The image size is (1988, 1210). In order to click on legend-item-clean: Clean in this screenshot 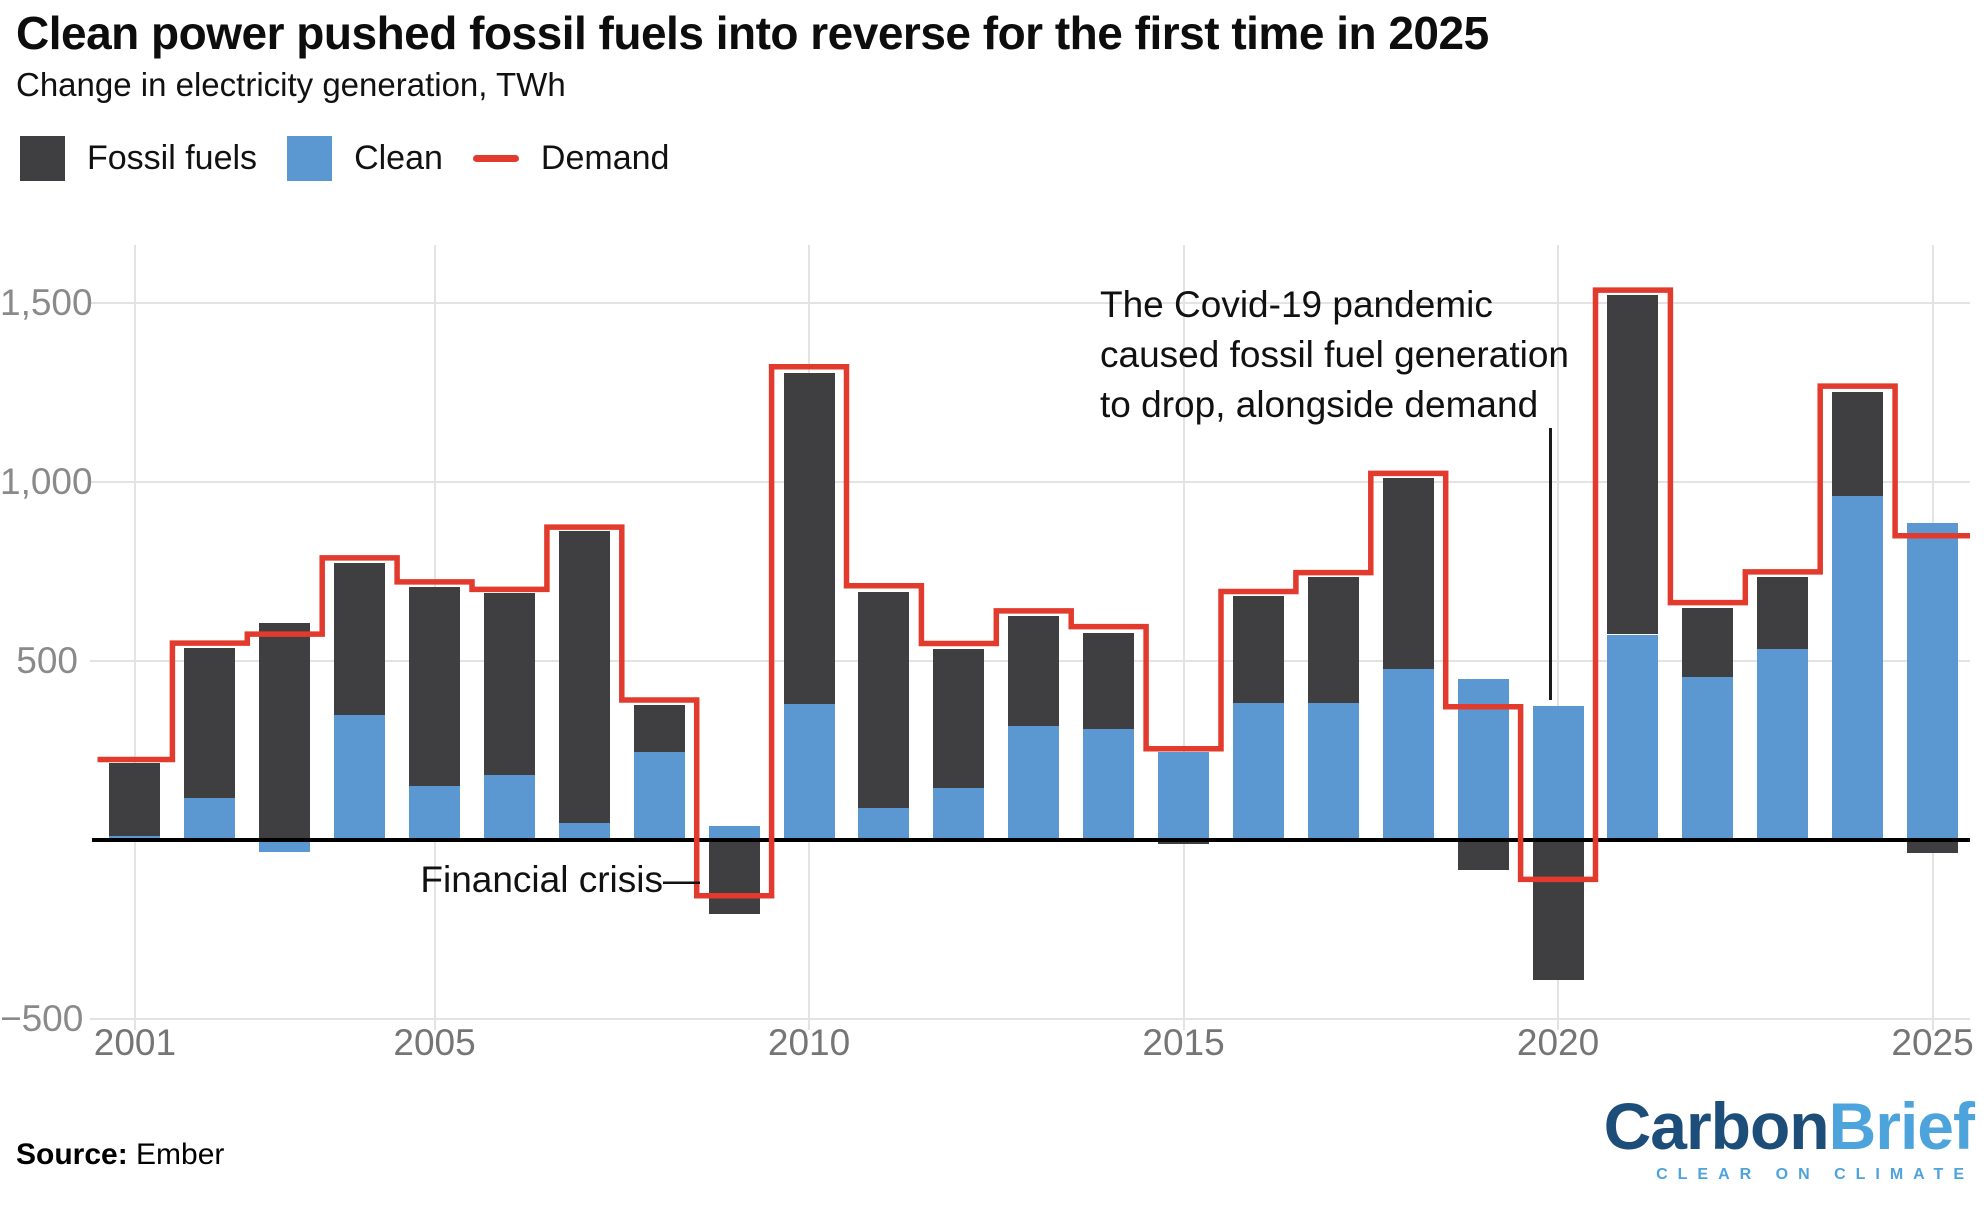, I will do `click(365, 158)`.